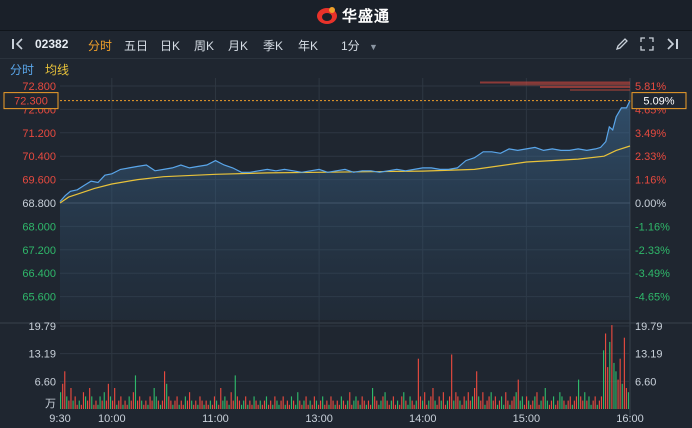 The width and height of the screenshot is (692, 428). Describe the element at coordinates (170, 46) in the screenshot. I see `tab-daily-k: 日K` at that location.